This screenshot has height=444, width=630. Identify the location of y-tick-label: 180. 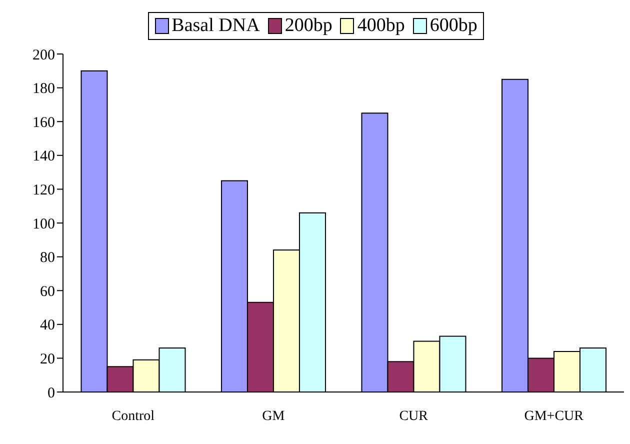
(43, 89).